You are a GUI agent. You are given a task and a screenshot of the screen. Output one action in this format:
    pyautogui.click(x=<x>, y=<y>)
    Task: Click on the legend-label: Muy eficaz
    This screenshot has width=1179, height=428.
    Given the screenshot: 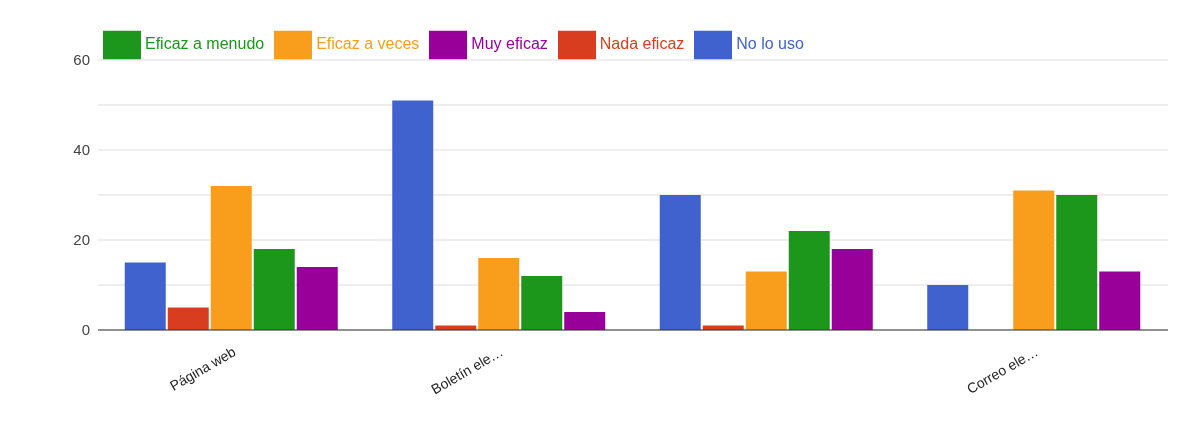 What is the action you would take?
    pyautogui.click(x=509, y=44)
    